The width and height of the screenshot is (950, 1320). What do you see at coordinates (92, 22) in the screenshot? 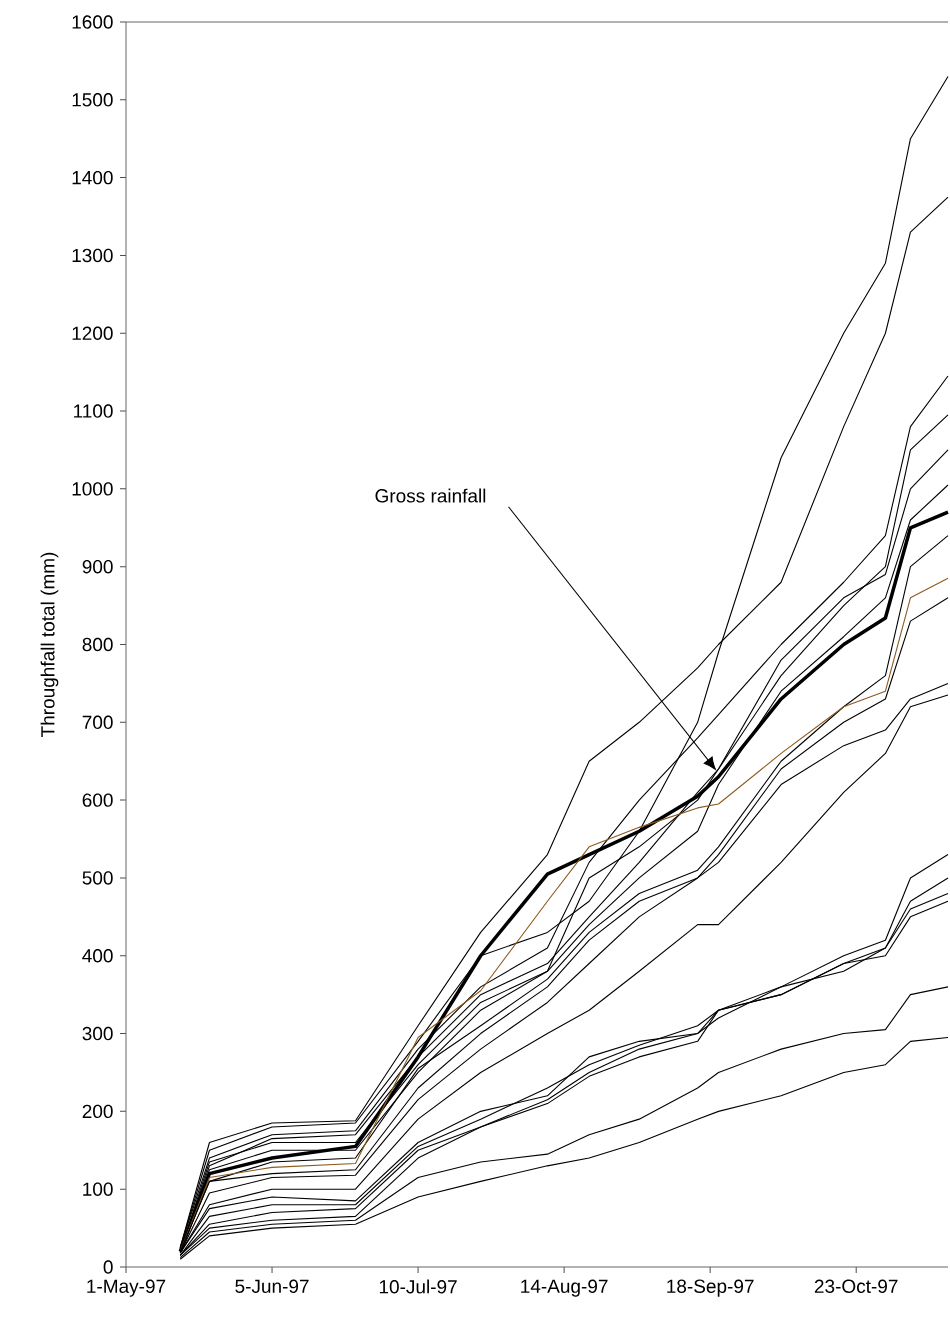
I see `y-tick-label: 1600` at bounding box center [92, 22].